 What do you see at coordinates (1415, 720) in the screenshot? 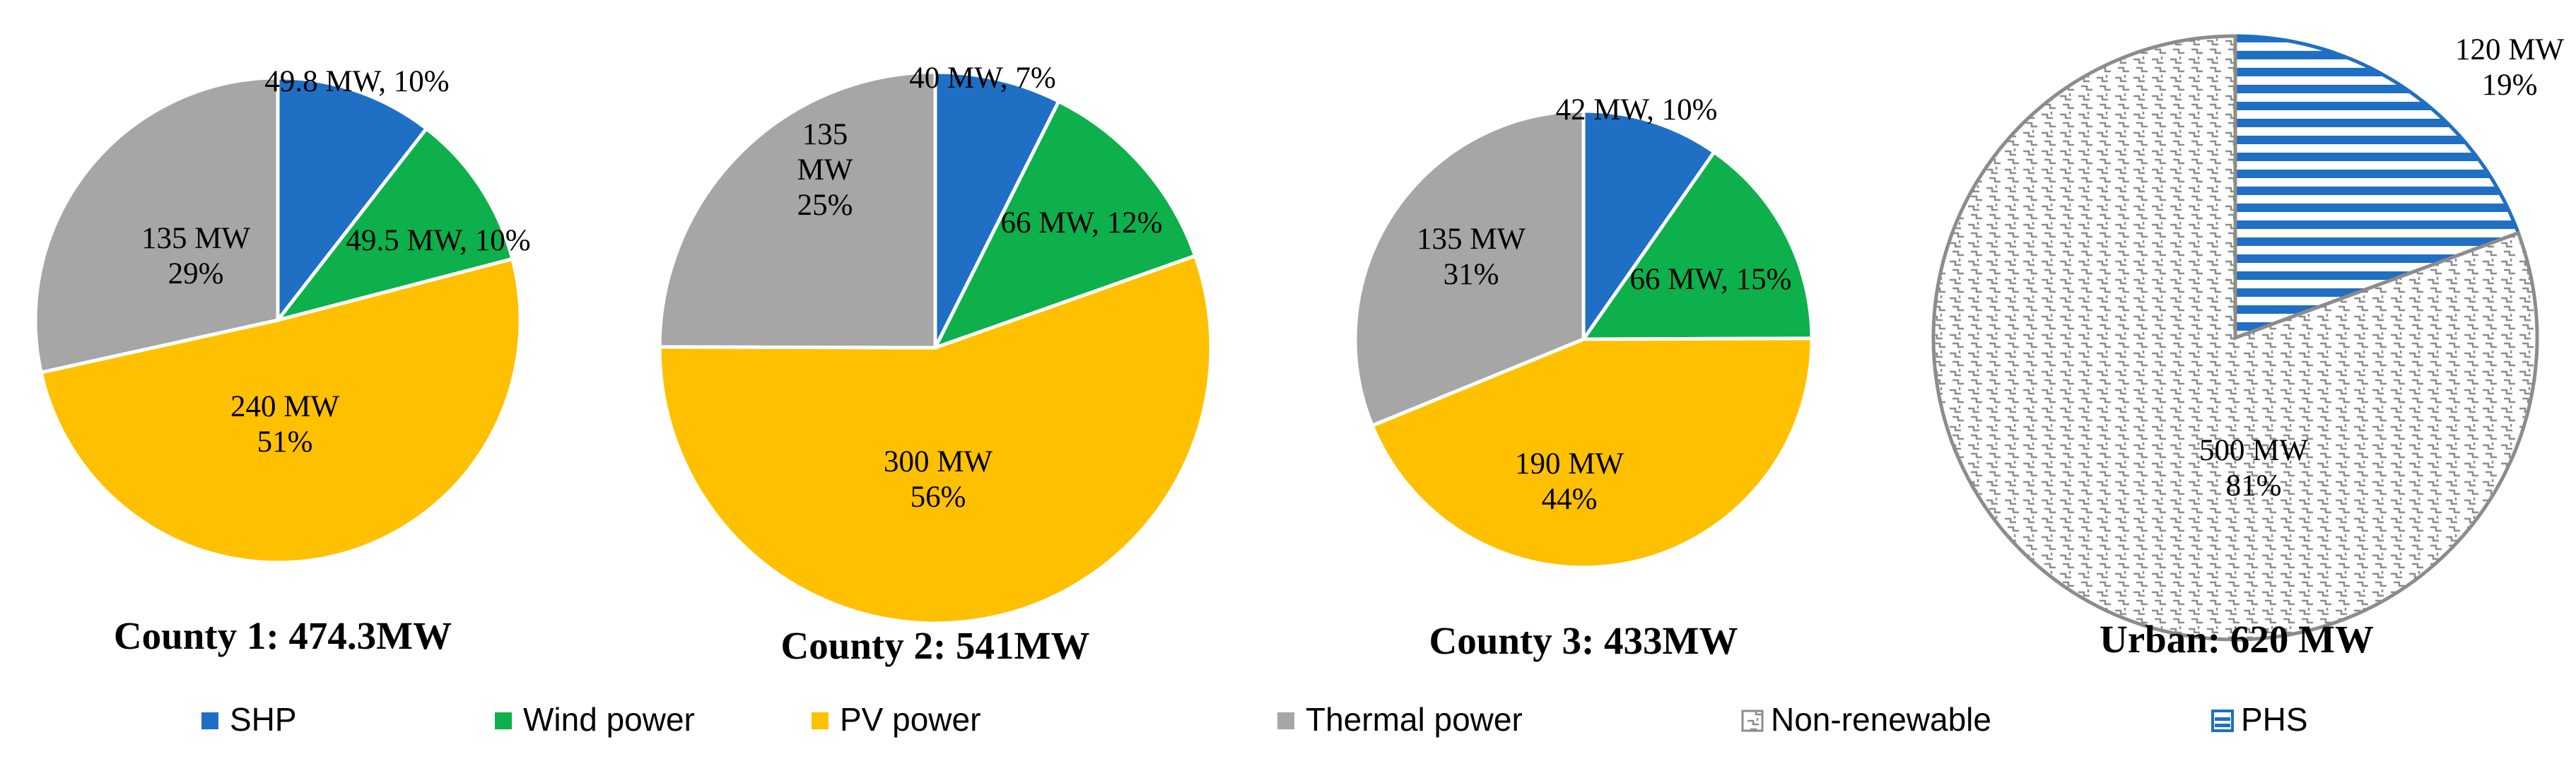
I see `legend-label: Thermal power` at bounding box center [1415, 720].